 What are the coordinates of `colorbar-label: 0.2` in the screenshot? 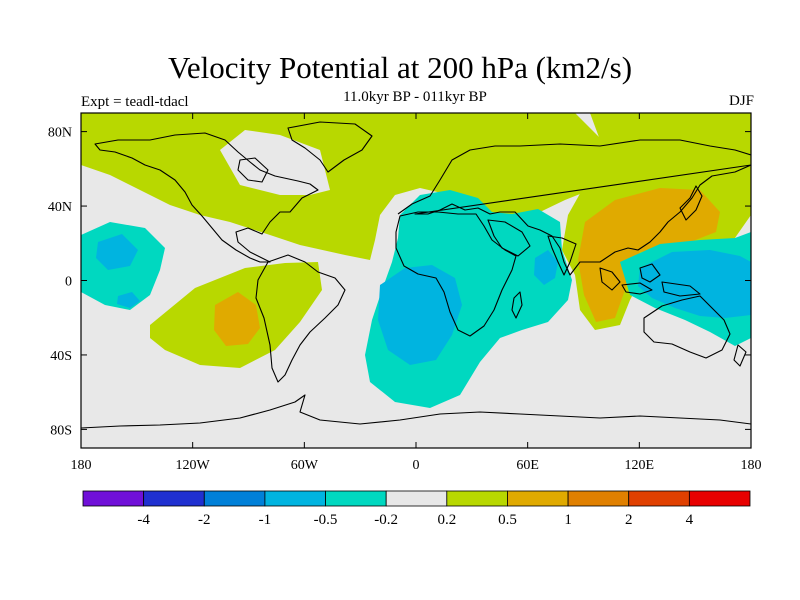 It's located at (446, 520).